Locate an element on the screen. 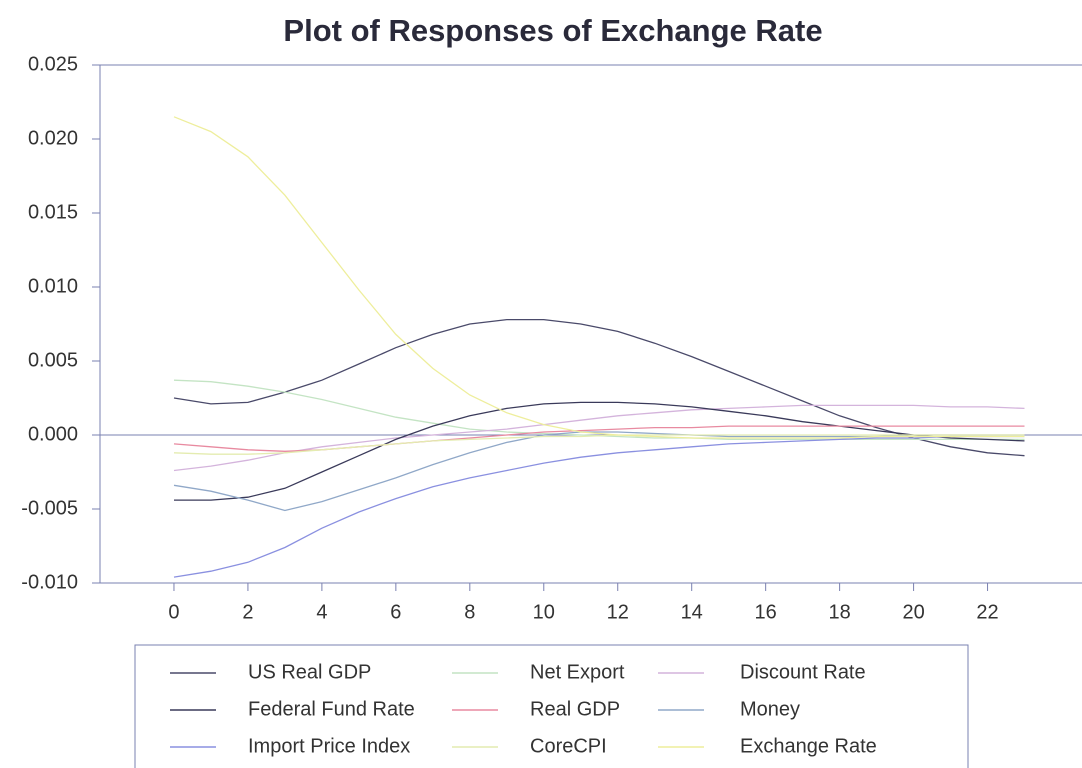 Image resolution: width=1082 pixels, height=768 pixels. y-tick-label: -0.005 is located at coordinates (49, 508).